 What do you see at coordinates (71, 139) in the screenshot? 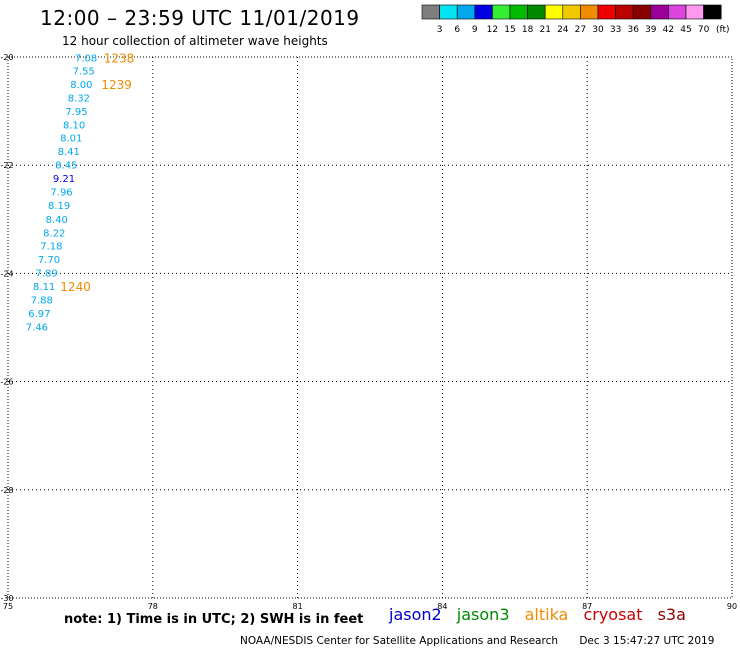
I see `wave-height-label: 8.01` at bounding box center [71, 139].